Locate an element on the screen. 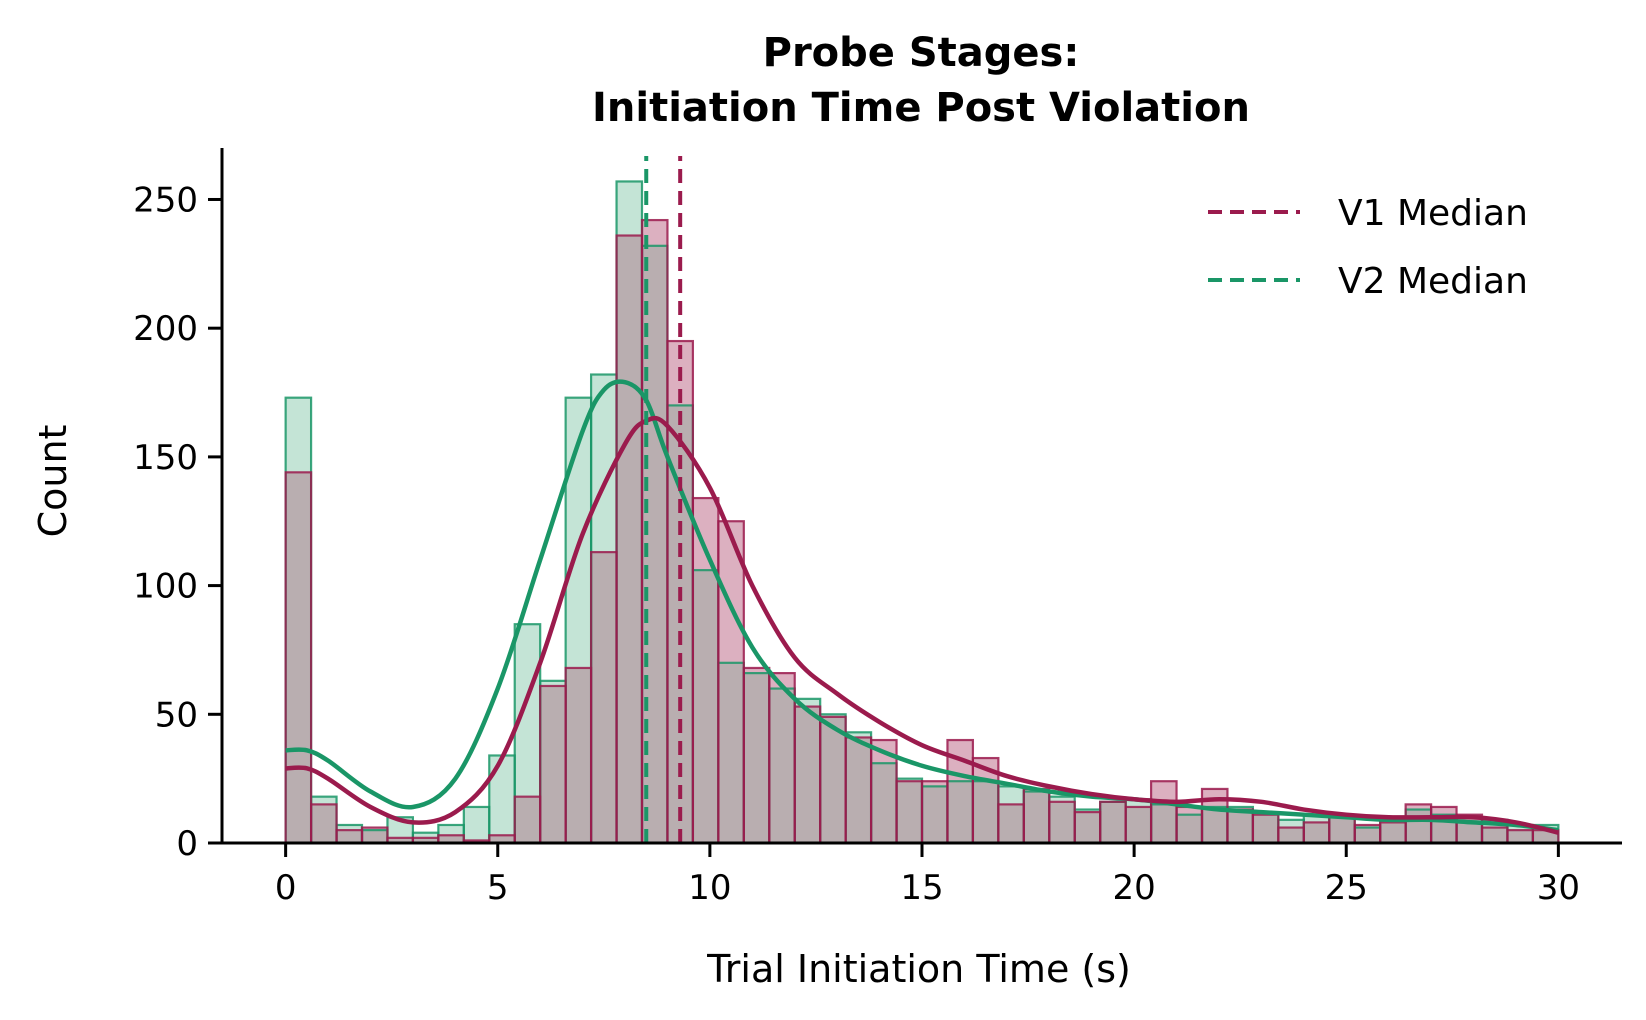  y-tick-label-2: 100 is located at coordinates (165, 587).